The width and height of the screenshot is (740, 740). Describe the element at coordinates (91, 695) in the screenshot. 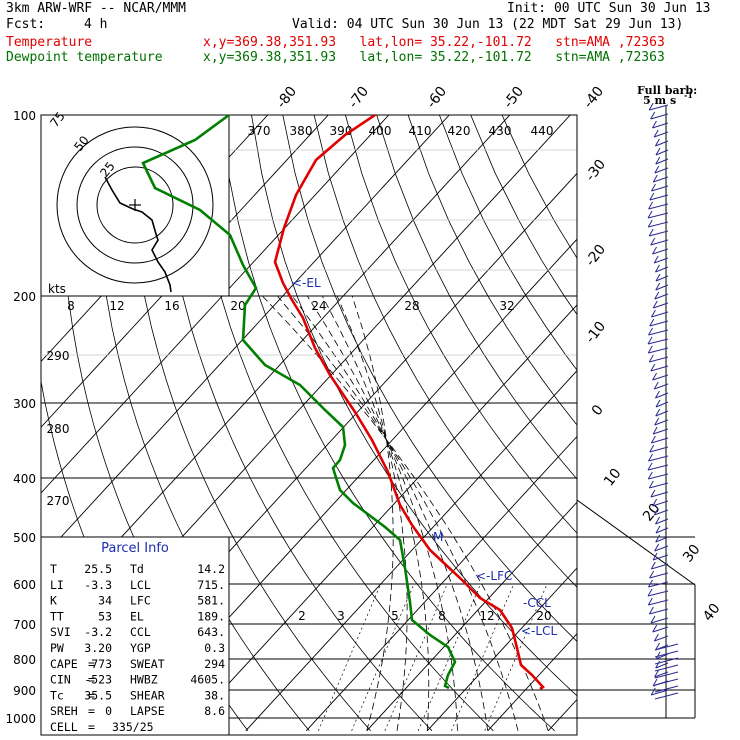

I see `parcel-eq: =` at that location.